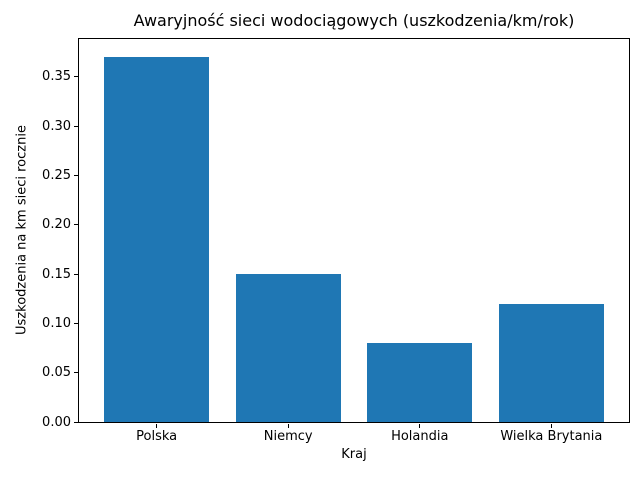 The height and width of the screenshot is (480, 640). I want to click on y-tick-label: 0.35, so click(56, 77).